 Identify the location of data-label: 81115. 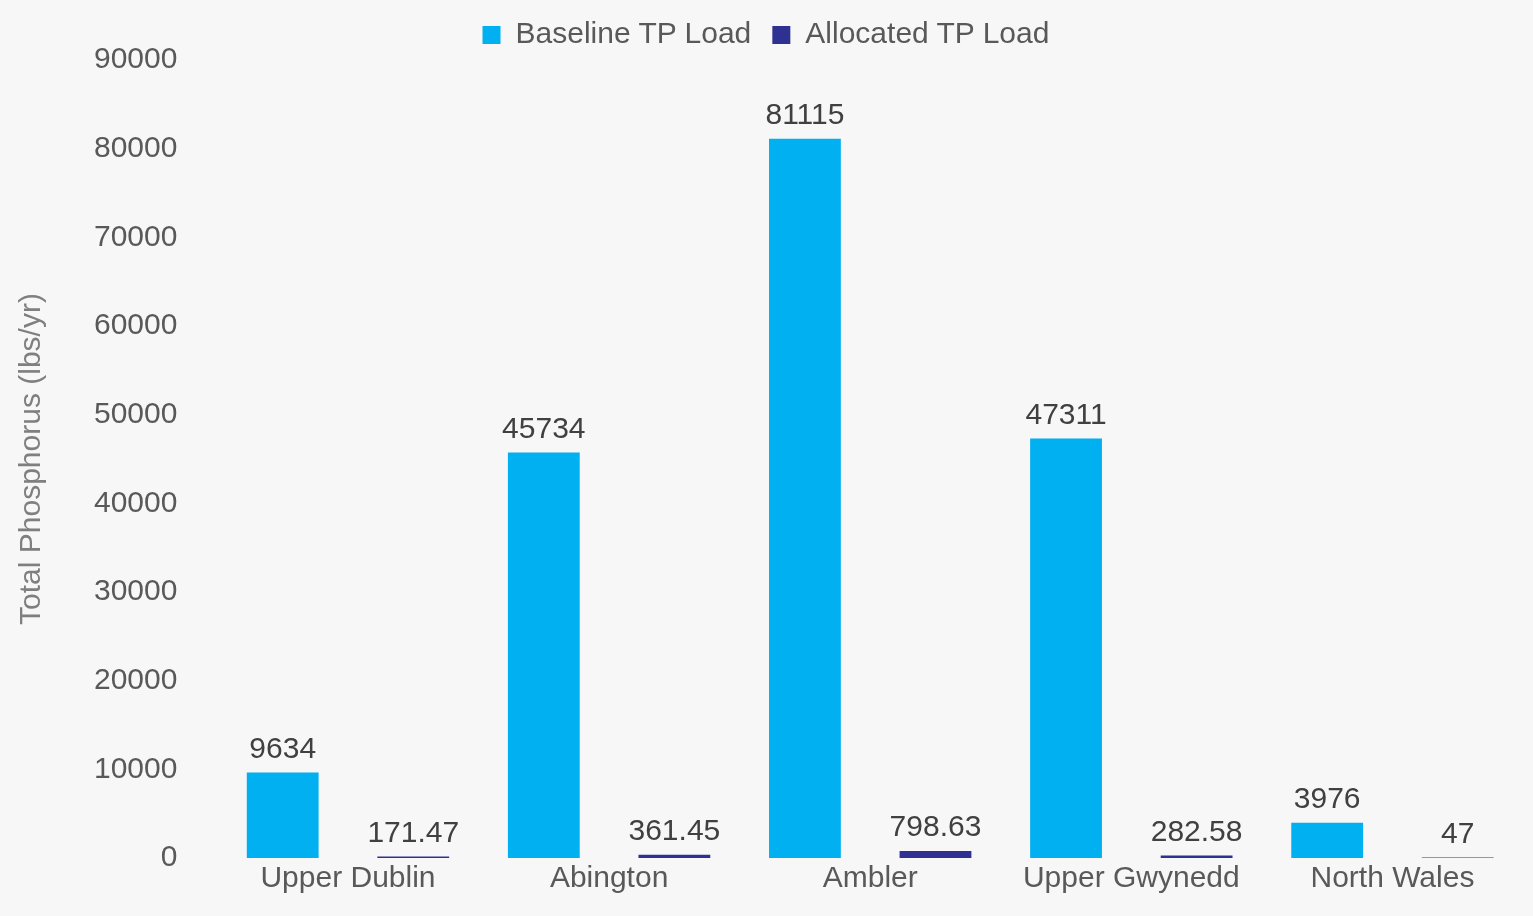
(805, 114).